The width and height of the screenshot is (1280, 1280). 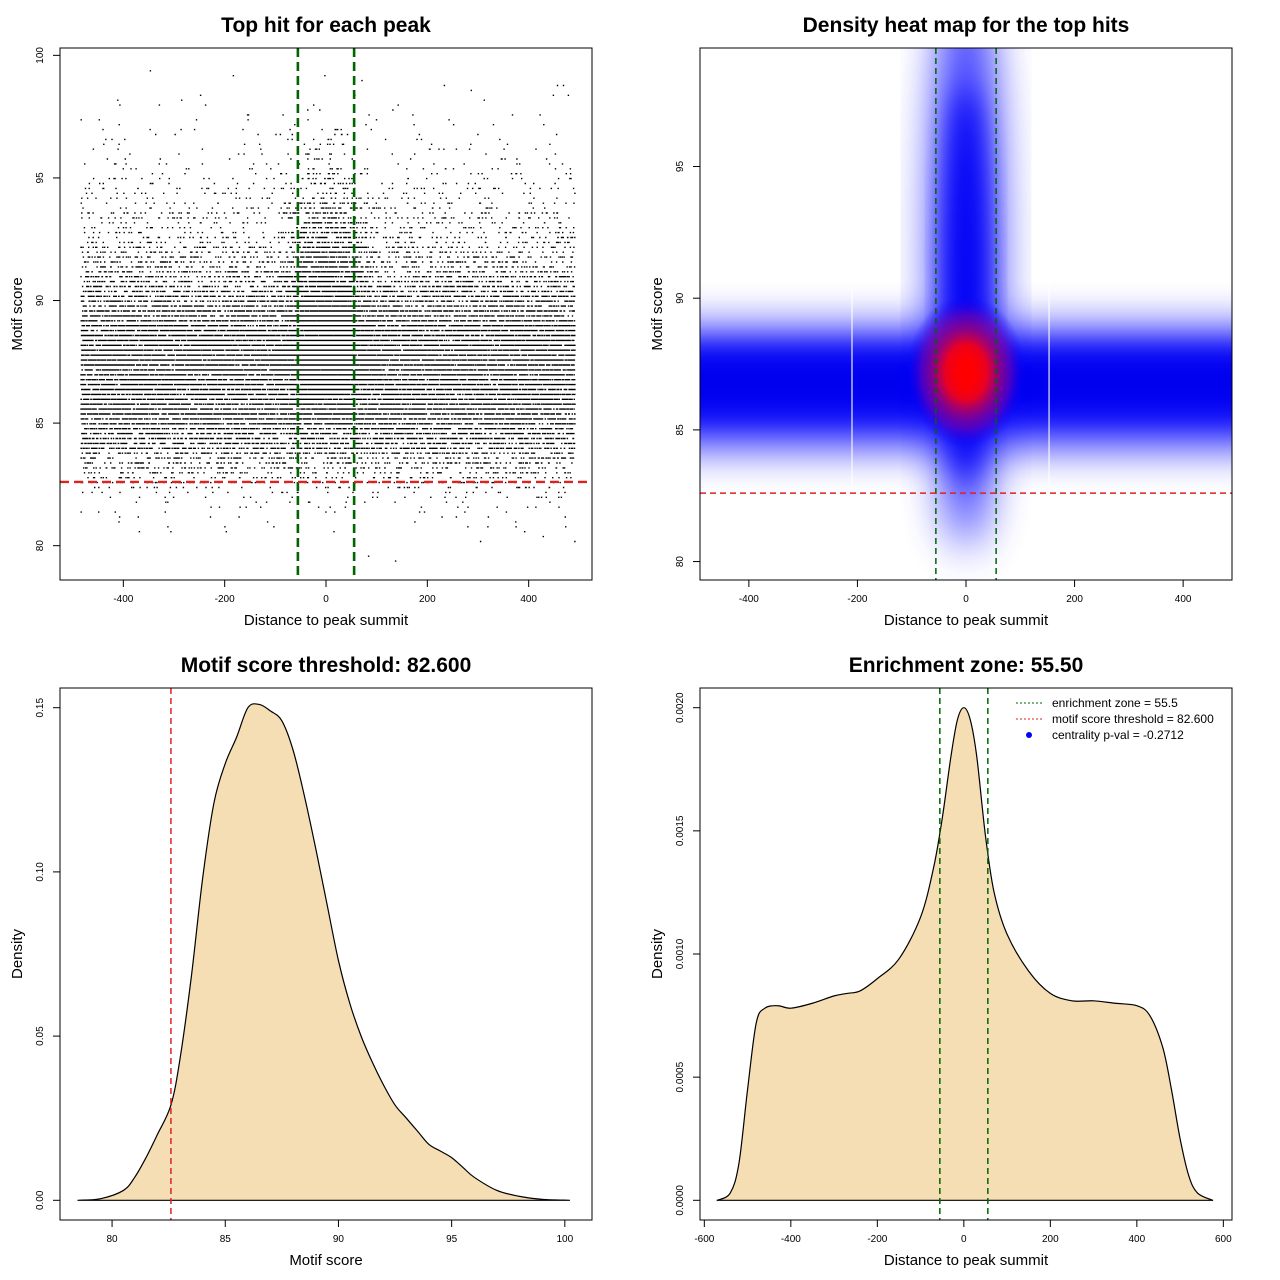 I want to click on density-curve, so click(x=324, y=952).